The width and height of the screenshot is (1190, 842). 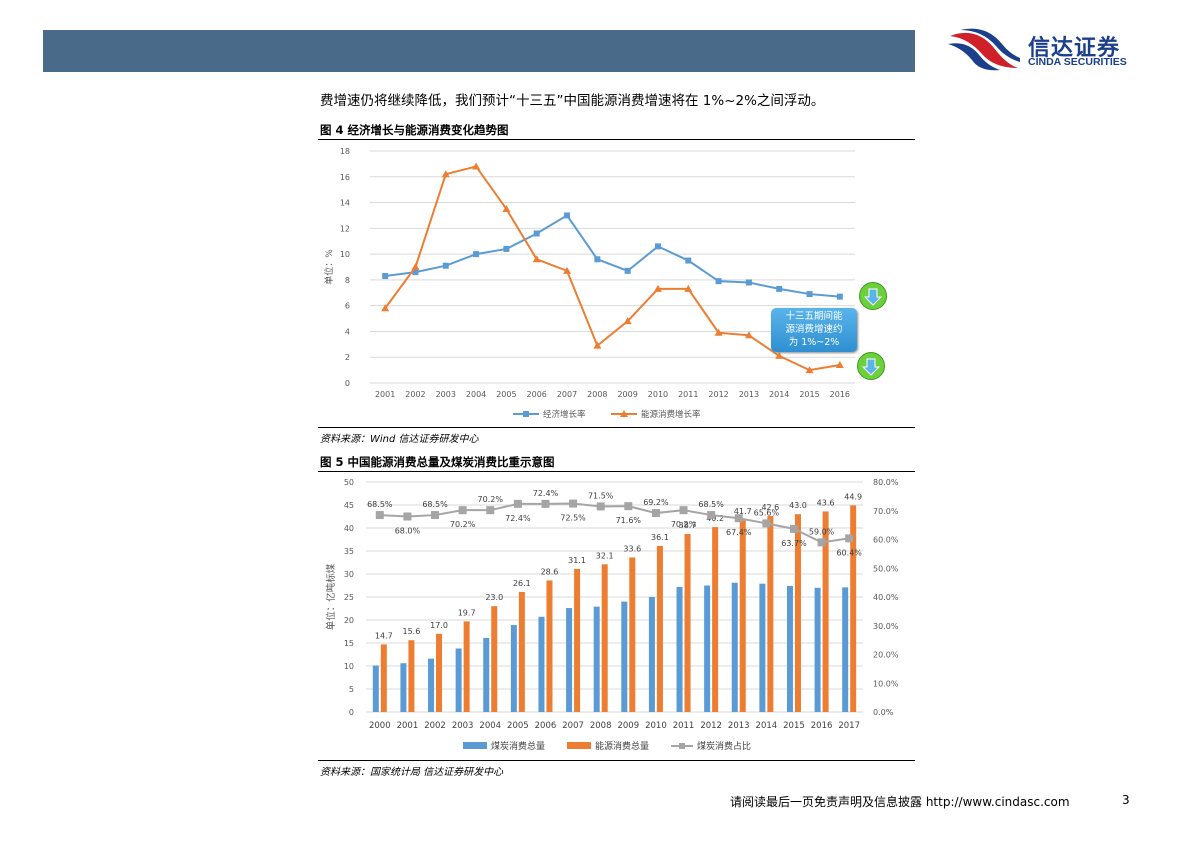 I want to click on x-tick-label: 2006, so click(x=546, y=726).